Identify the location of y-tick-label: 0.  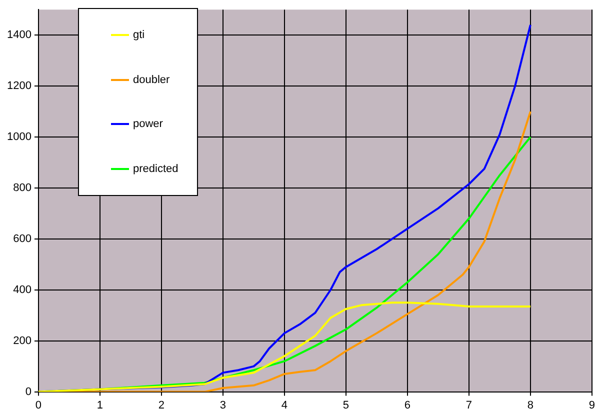
(28, 392).